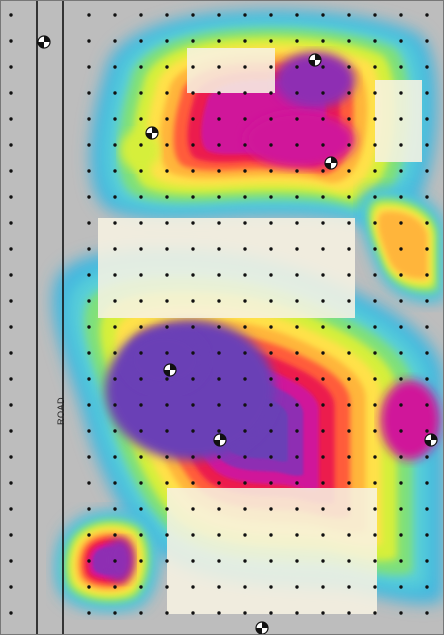 This screenshot has height=635, width=444. I want to click on heat-peak, so click(315, 80).